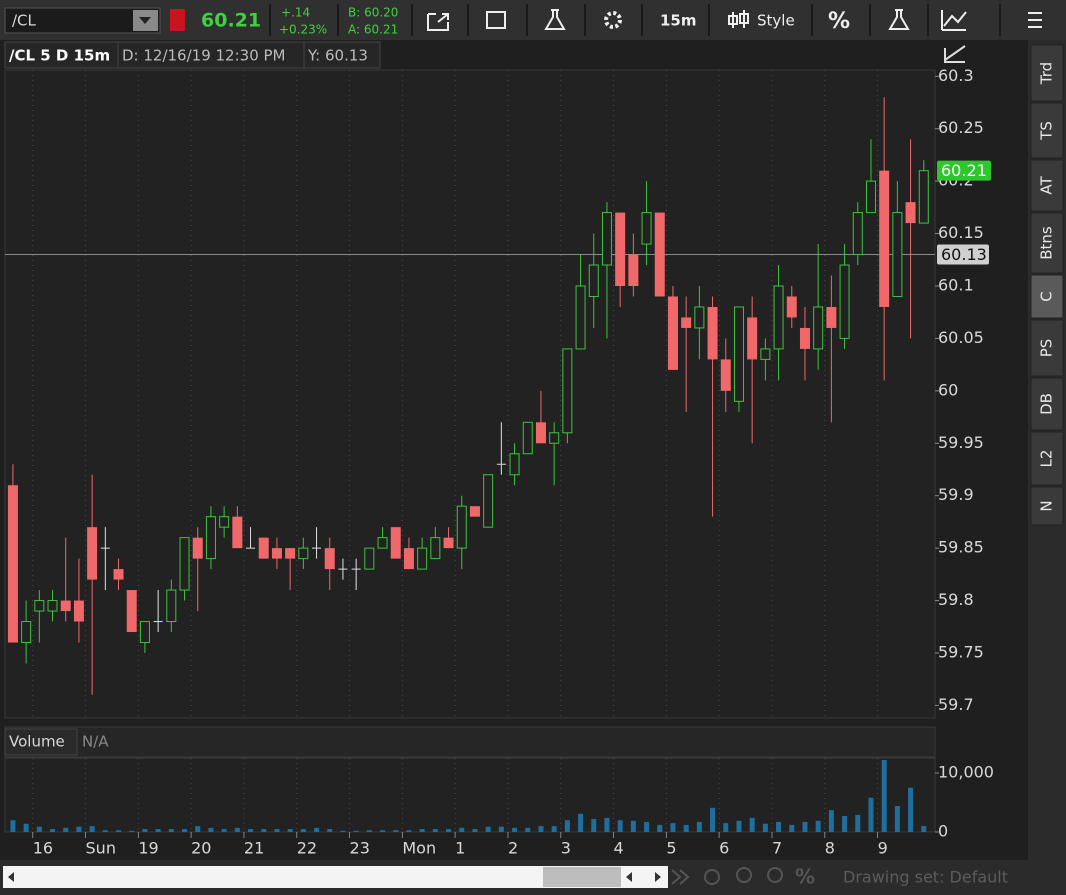 Image resolution: width=1066 pixels, height=895 pixels. What do you see at coordinates (943, 831) in the screenshot?
I see `y-tick-label: 0` at bounding box center [943, 831].